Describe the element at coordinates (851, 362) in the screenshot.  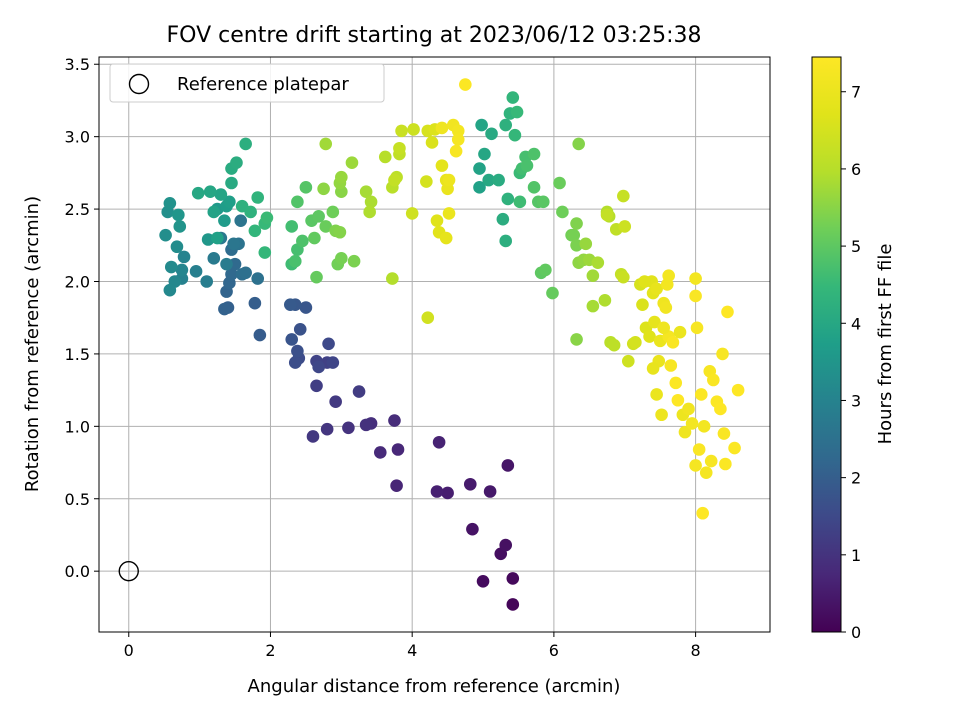
I see `colorbar-ticks: 0 1 2 3 4 5 6 7` at that location.